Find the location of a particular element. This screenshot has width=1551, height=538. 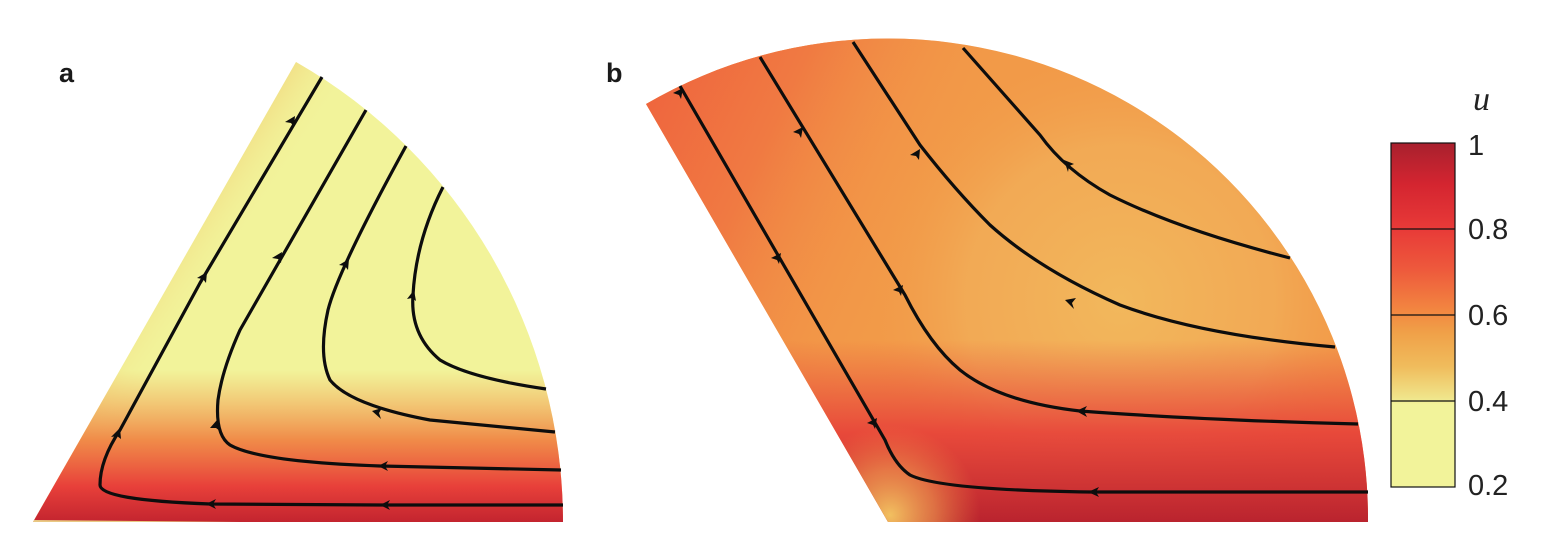

streamline-b4 is located at coordinates (1126, 153).